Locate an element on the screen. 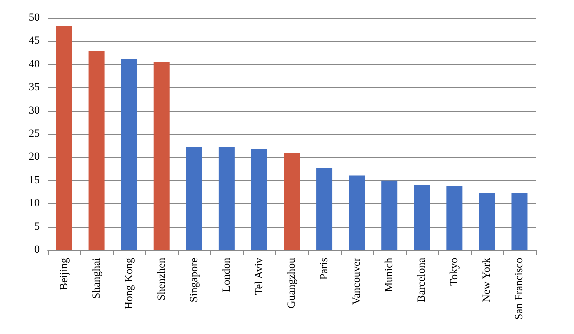 The height and width of the screenshot is (334, 574). y-tick-label: 45 is located at coordinates (34, 41).